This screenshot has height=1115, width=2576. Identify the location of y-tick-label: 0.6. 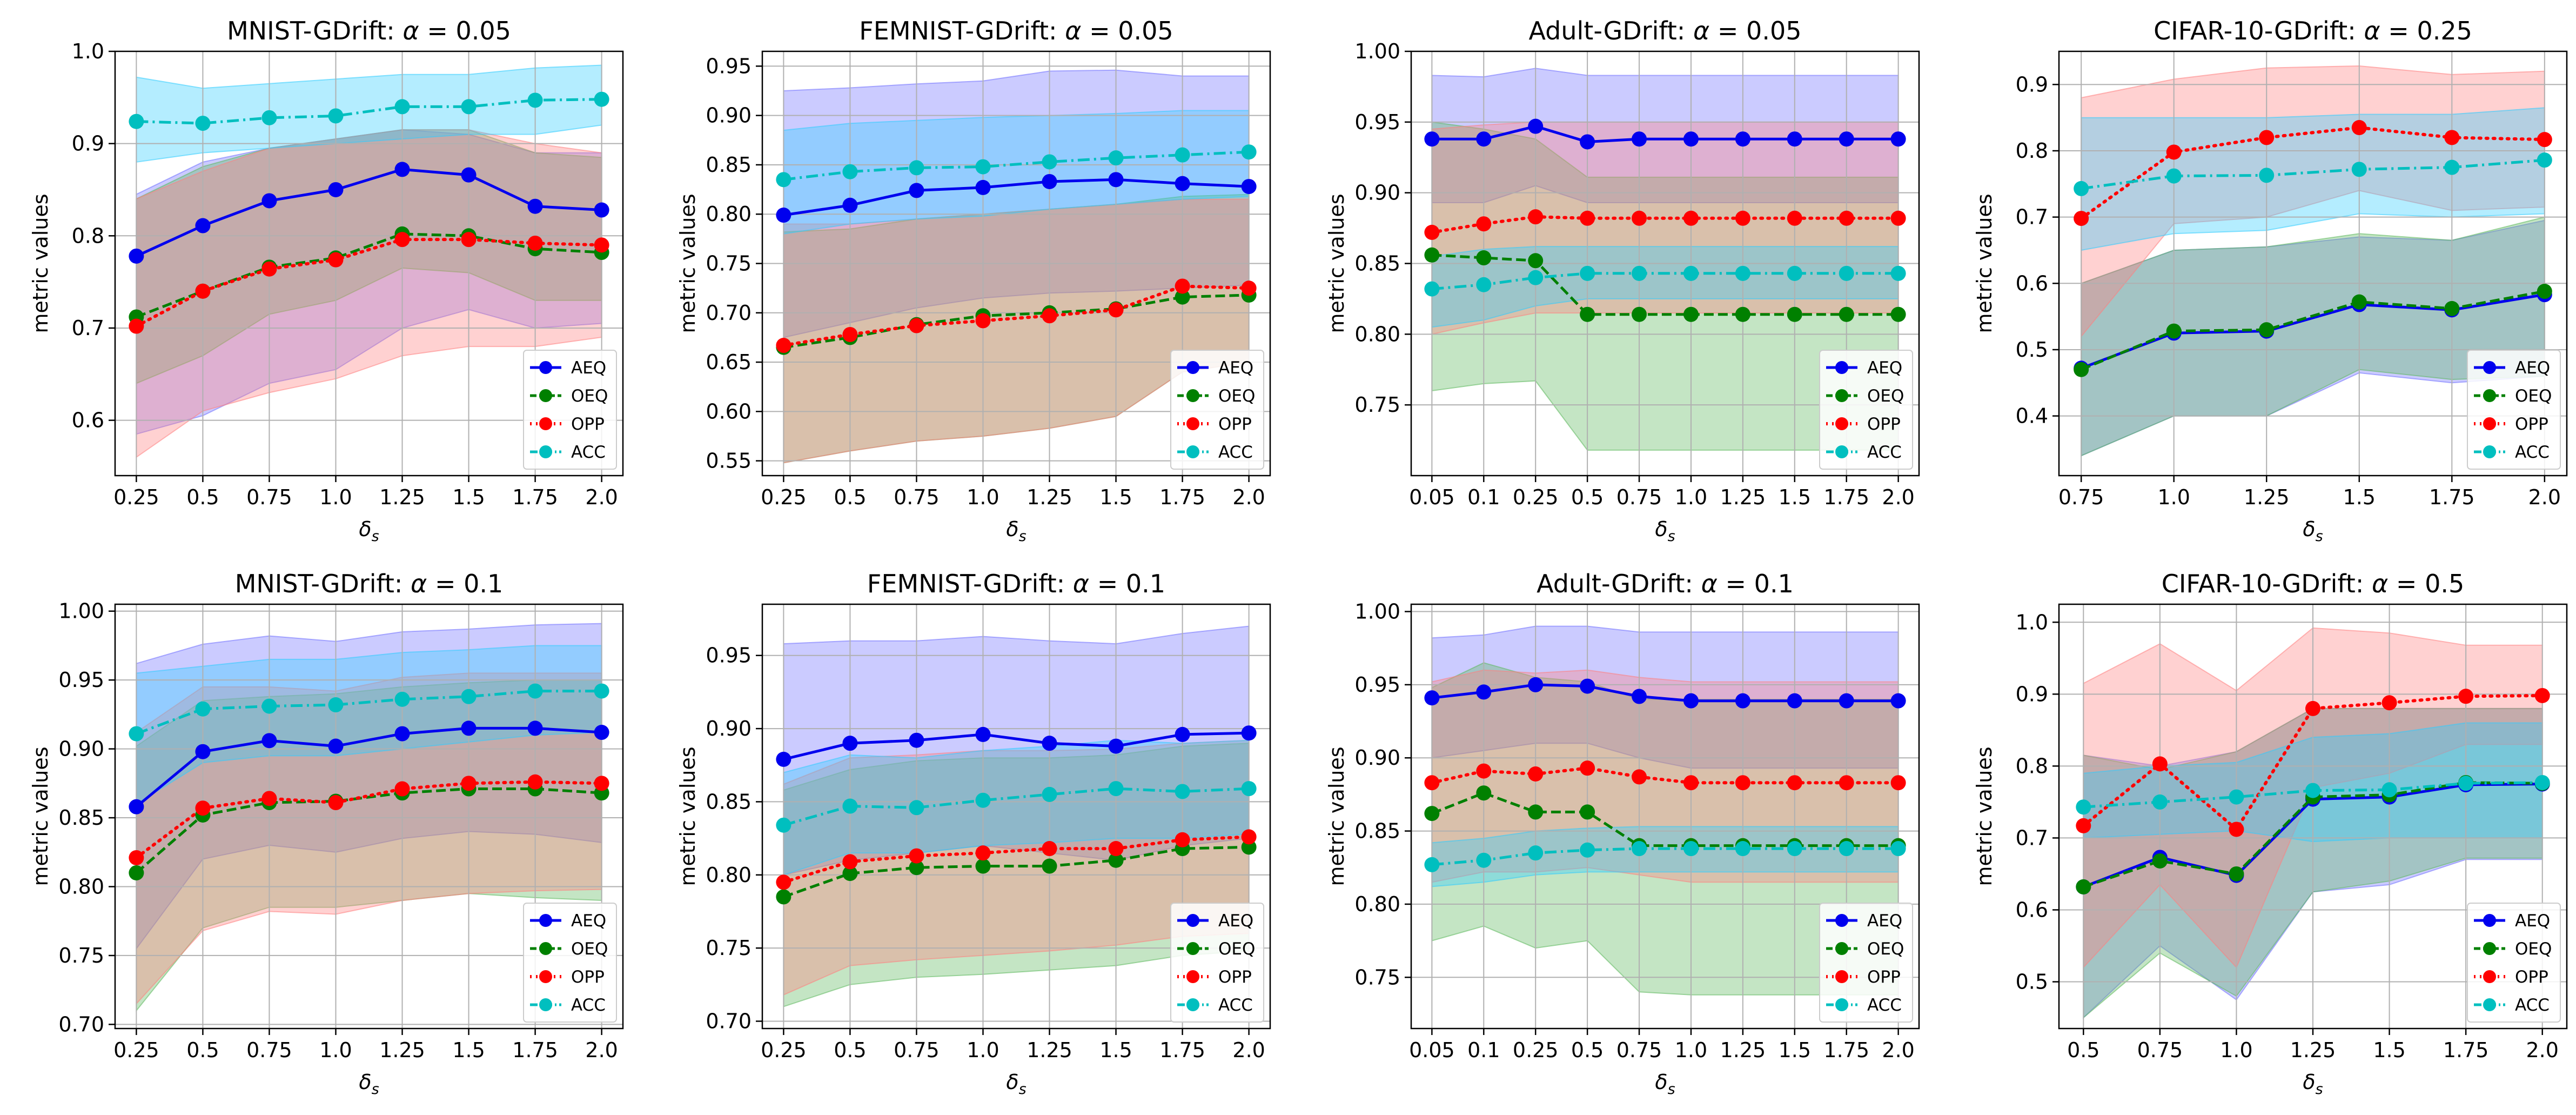
(2032, 910).